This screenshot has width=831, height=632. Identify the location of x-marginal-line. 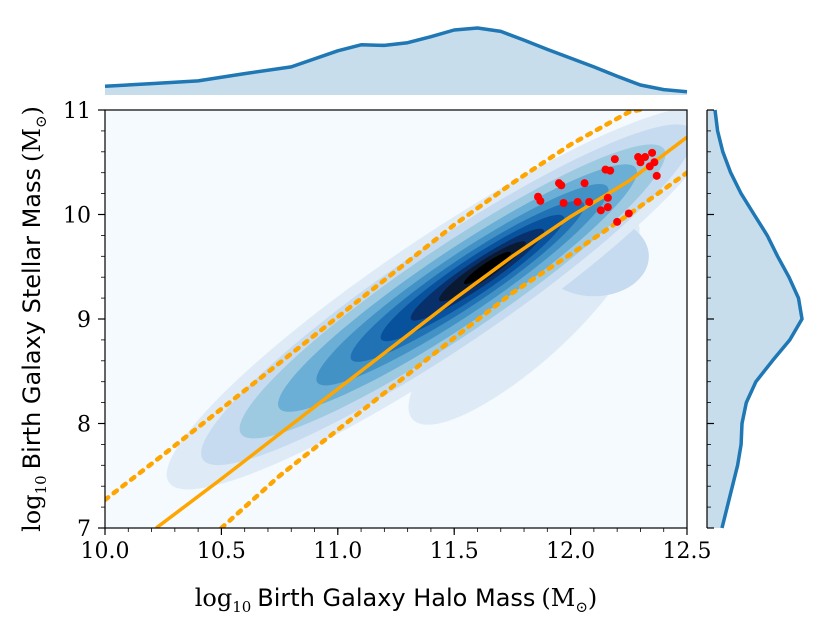
(396, 60).